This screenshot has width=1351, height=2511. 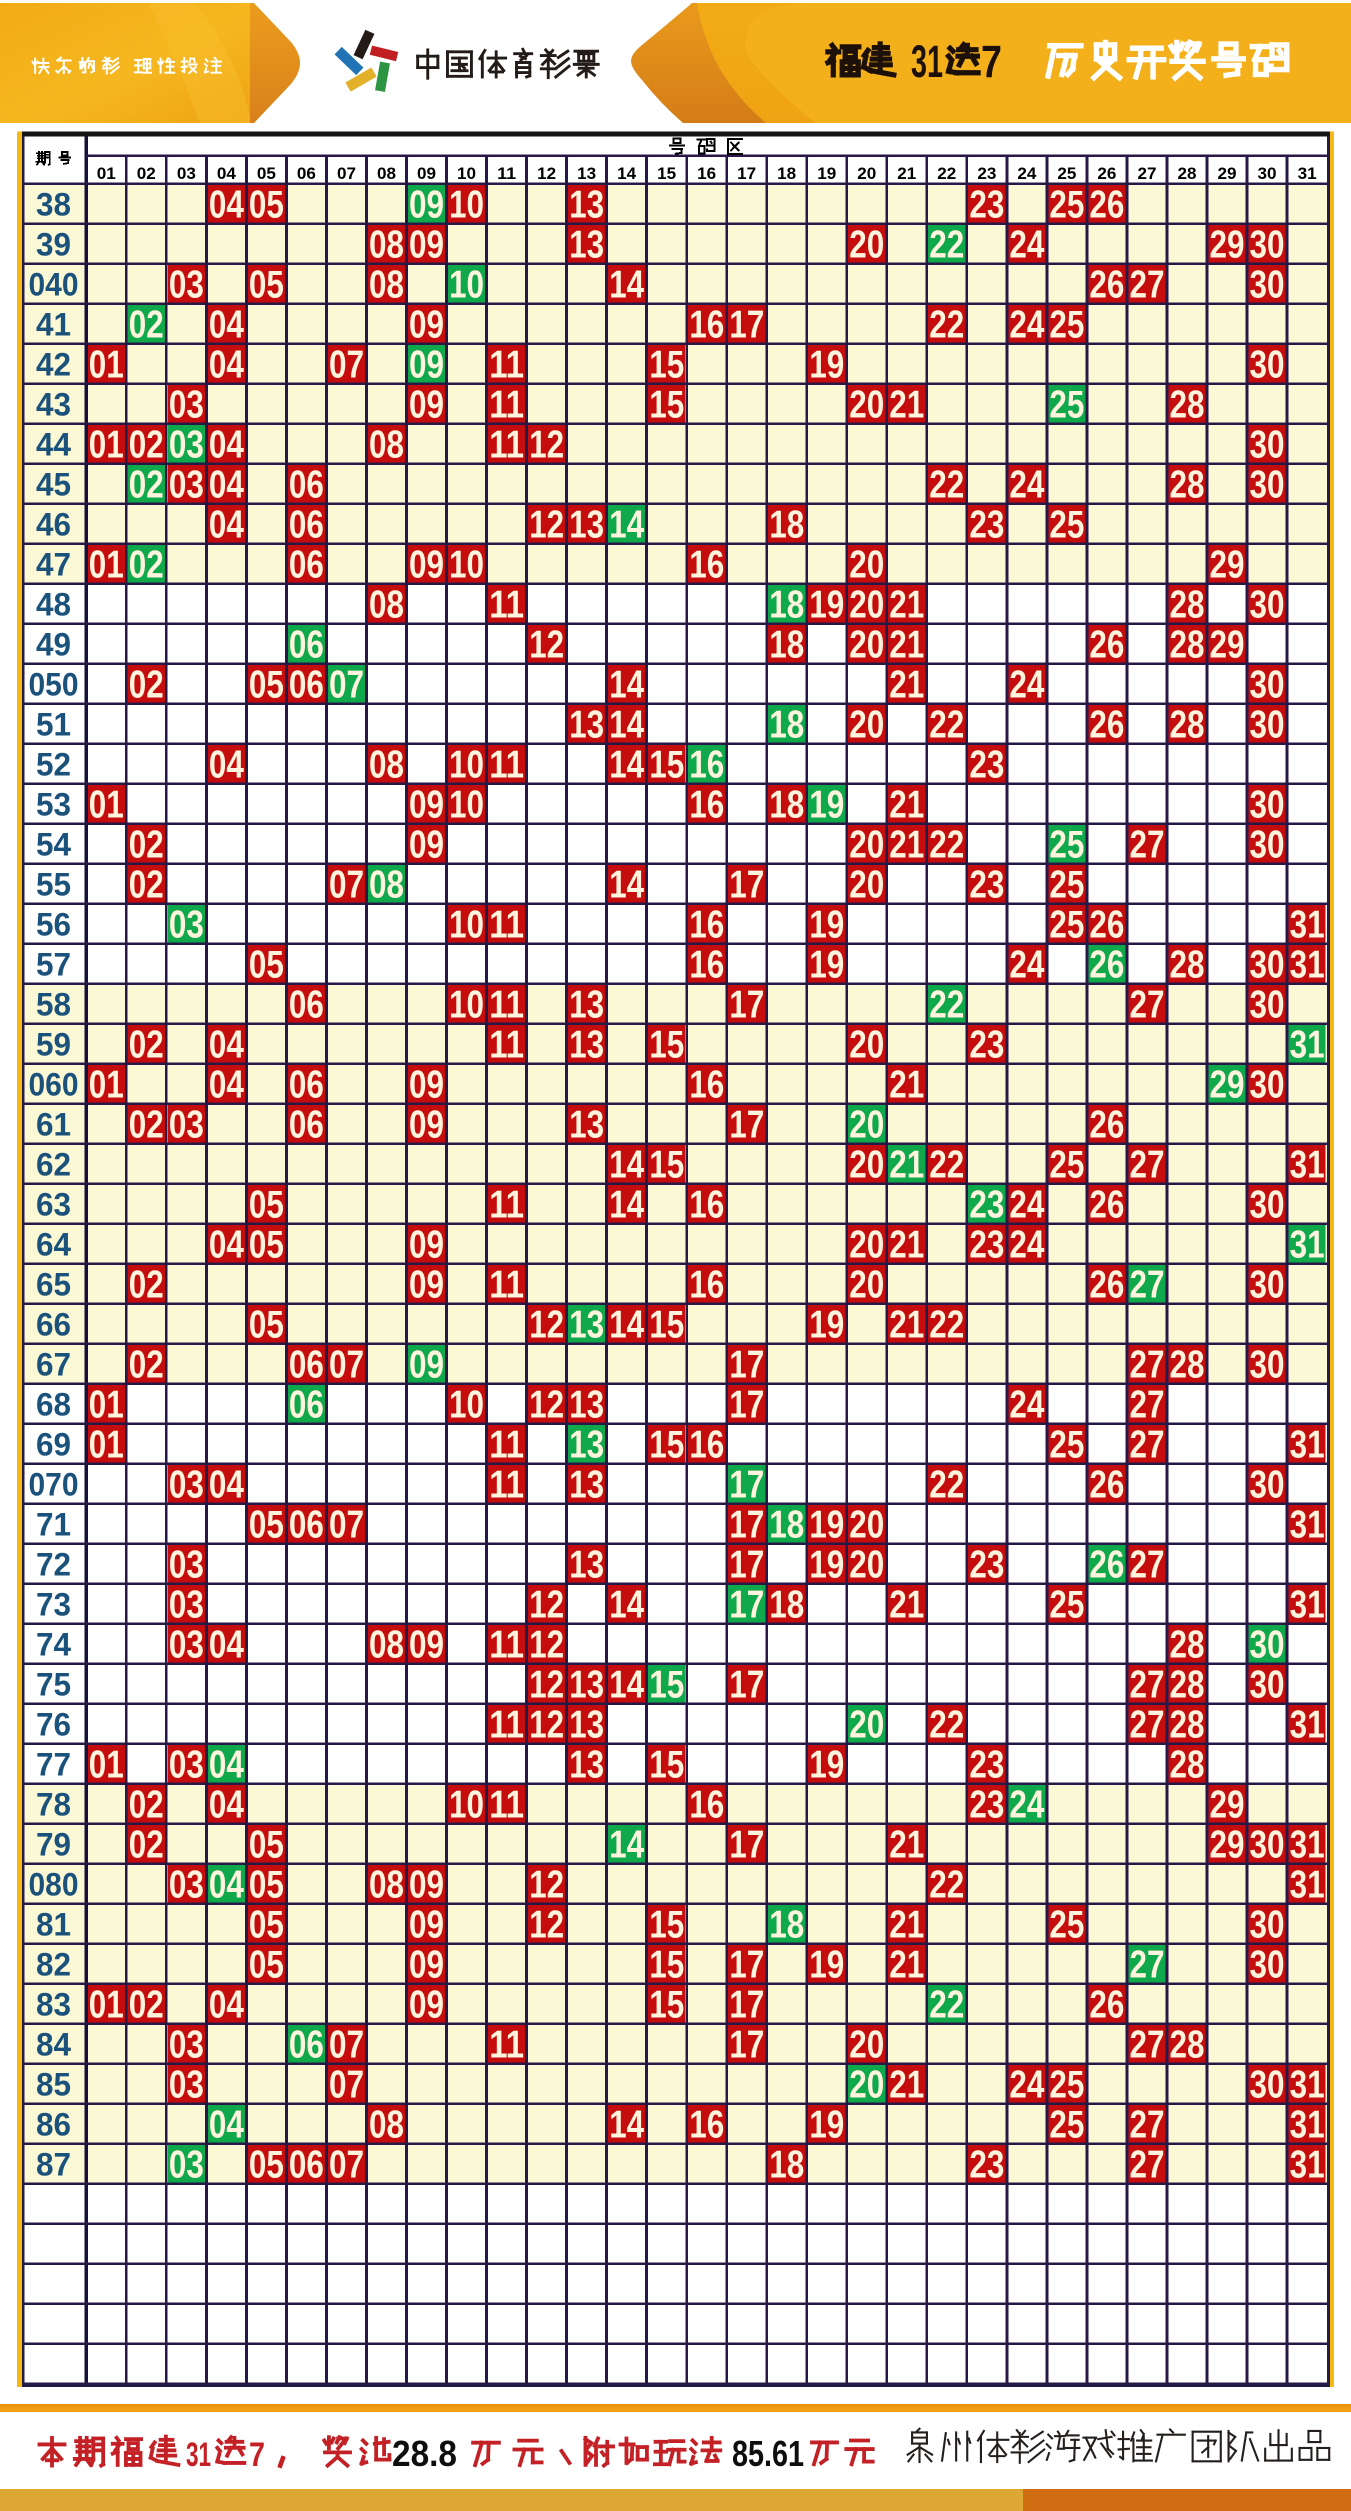 I want to click on svg-text: 77, so click(x=53, y=1764).